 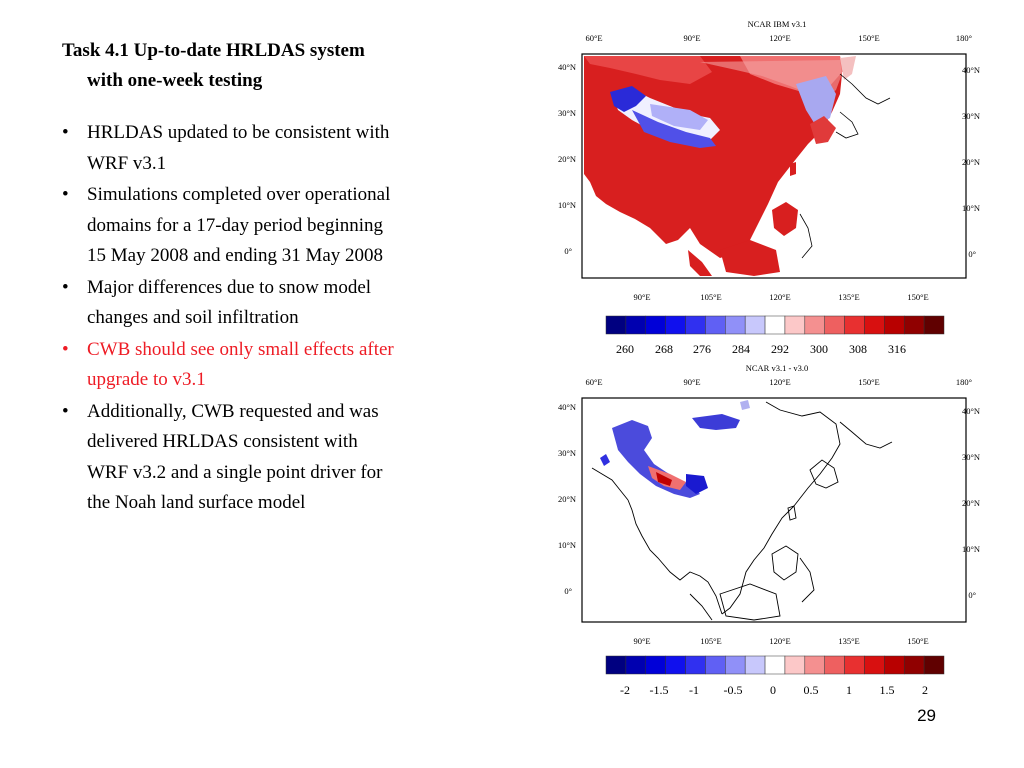 I want to click on colorbar-label: -0.5, so click(x=733, y=690).